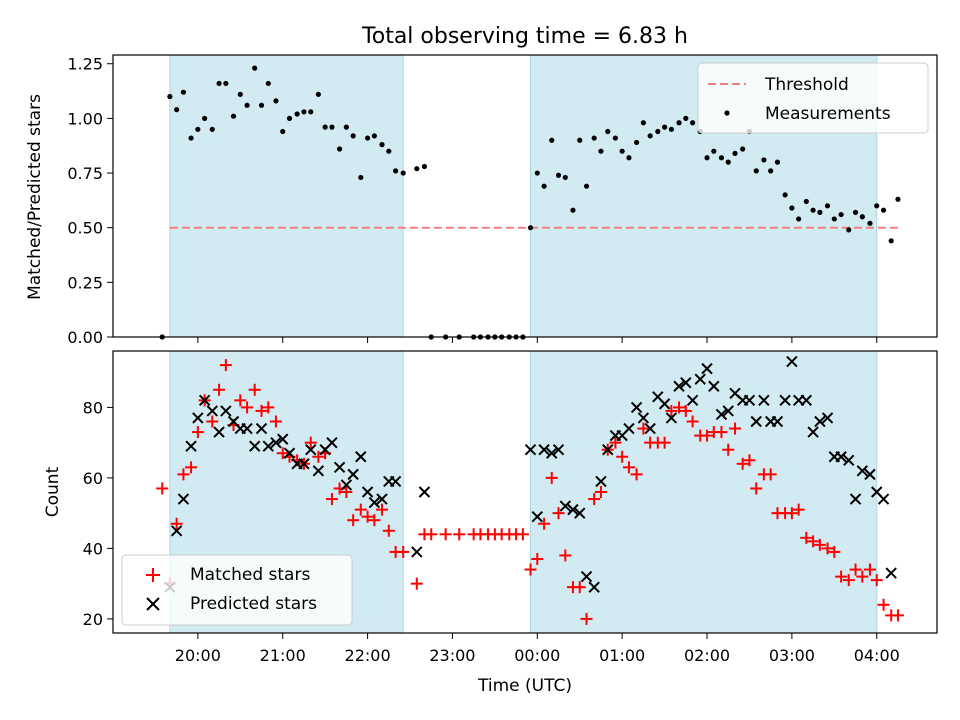  What do you see at coordinates (524, 686) in the screenshot?
I see `x-axis-label: Time (UTC)` at bounding box center [524, 686].